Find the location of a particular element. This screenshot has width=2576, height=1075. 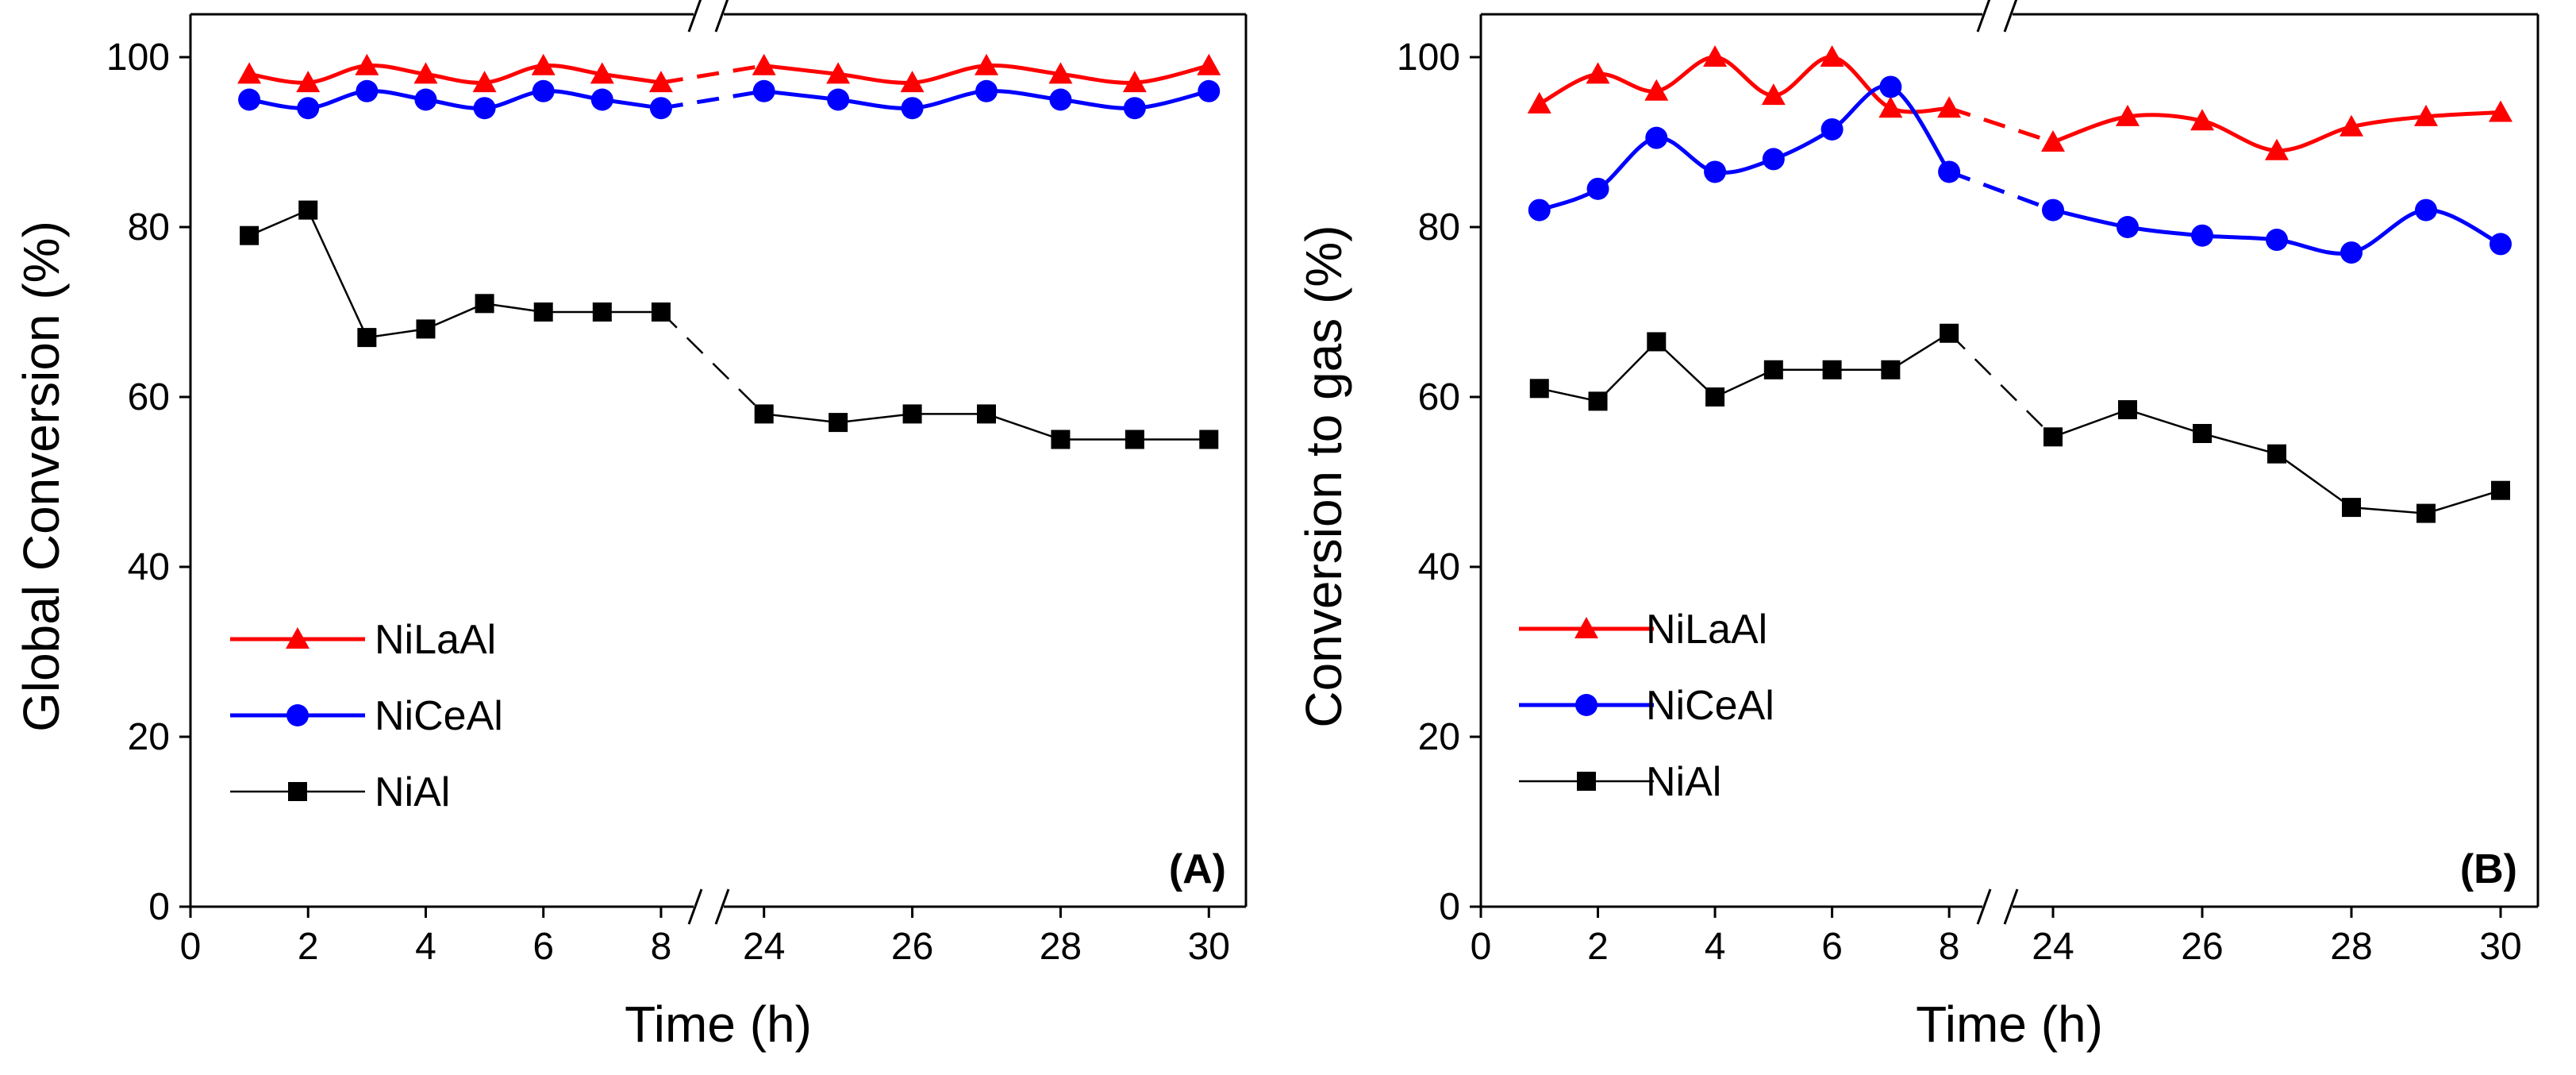

y-tick-label: 100 is located at coordinates (1428, 58).